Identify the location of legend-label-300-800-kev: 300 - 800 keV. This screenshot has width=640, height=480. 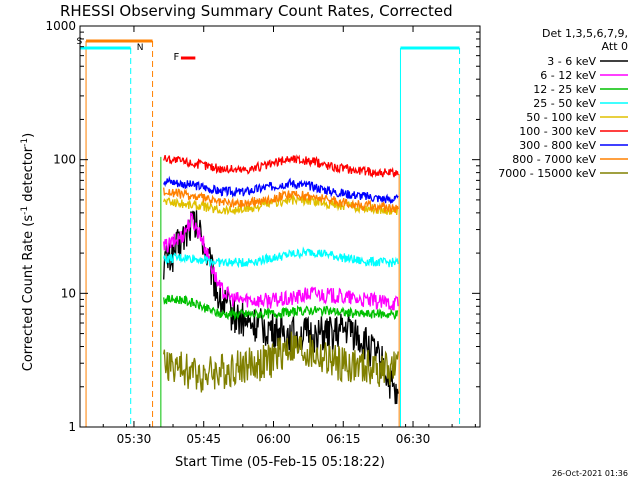
(557, 145).